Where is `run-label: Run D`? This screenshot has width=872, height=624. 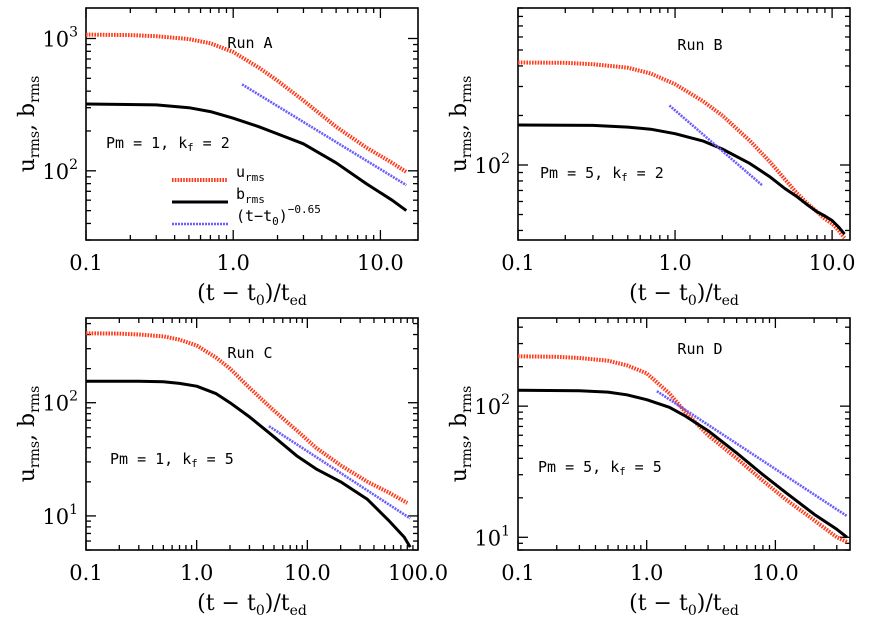 run-label: Run D is located at coordinates (699, 349).